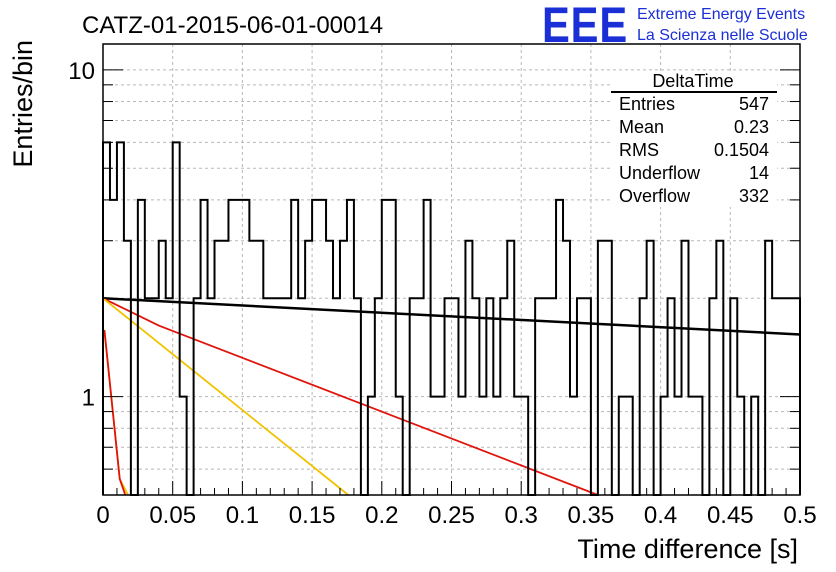 This screenshot has width=836, height=572. I want to click on stats-label: RMS, so click(639, 150).